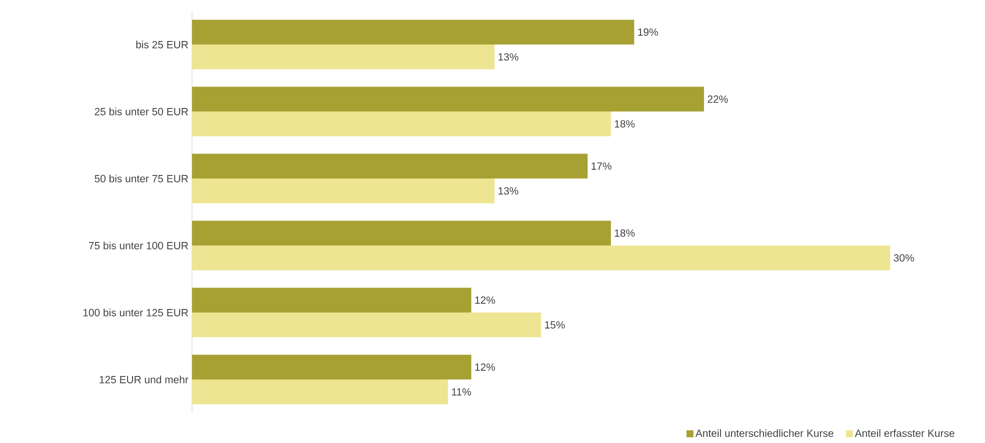 The width and height of the screenshot is (985, 443). Describe the element at coordinates (461, 392) in the screenshot. I see `data-label: 11%` at that location.